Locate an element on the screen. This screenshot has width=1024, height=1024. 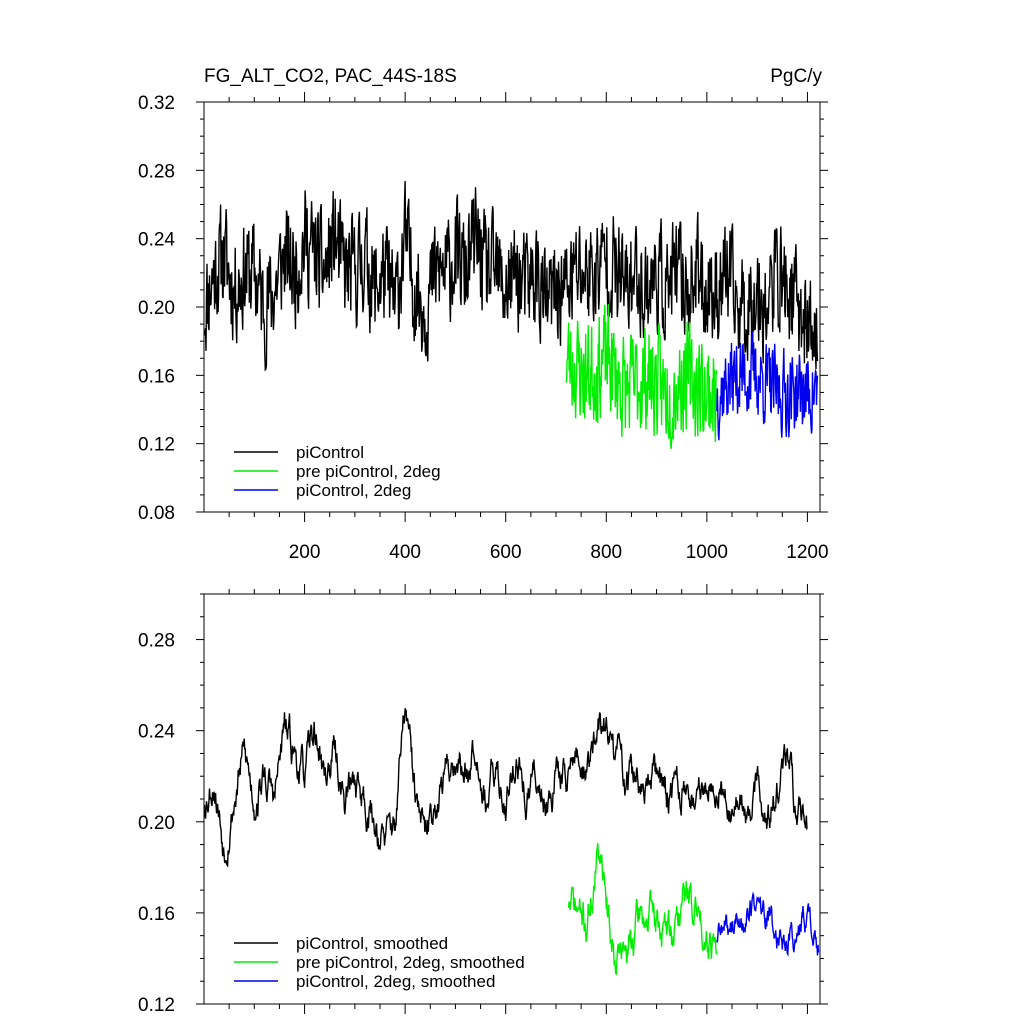
y-tick-label: 0.08 is located at coordinates (156, 513).